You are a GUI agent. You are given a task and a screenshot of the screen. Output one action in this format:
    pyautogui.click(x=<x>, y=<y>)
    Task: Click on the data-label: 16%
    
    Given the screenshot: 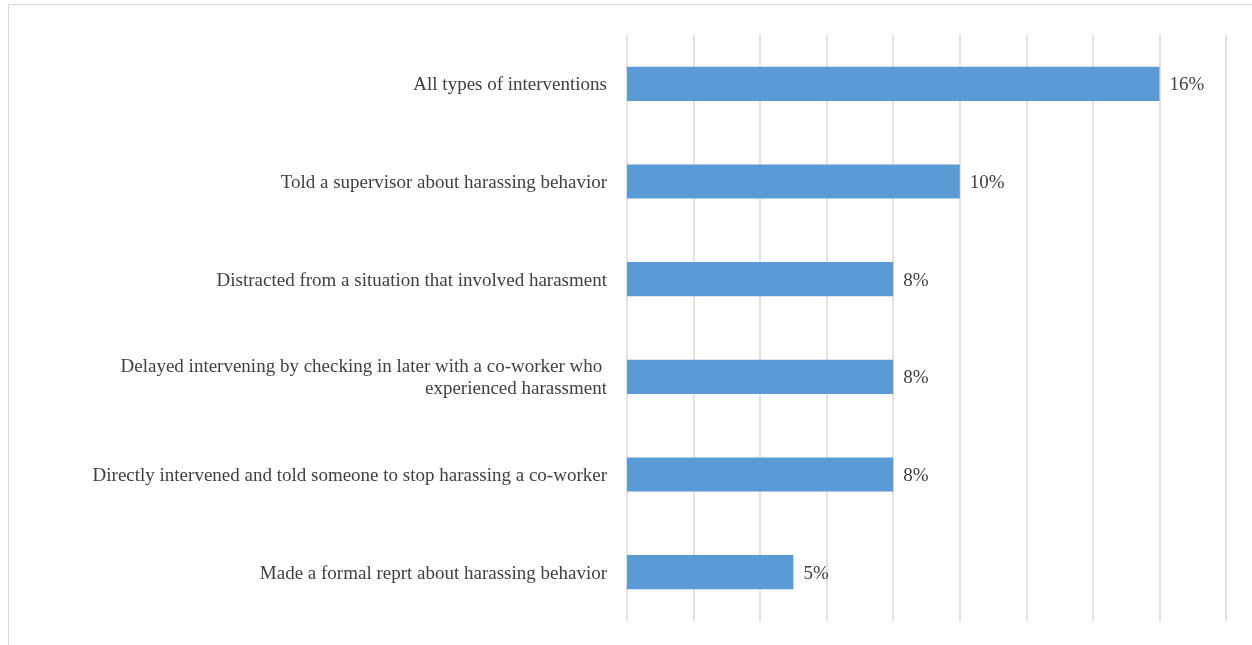 What is the action you would take?
    pyautogui.click(x=1187, y=84)
    